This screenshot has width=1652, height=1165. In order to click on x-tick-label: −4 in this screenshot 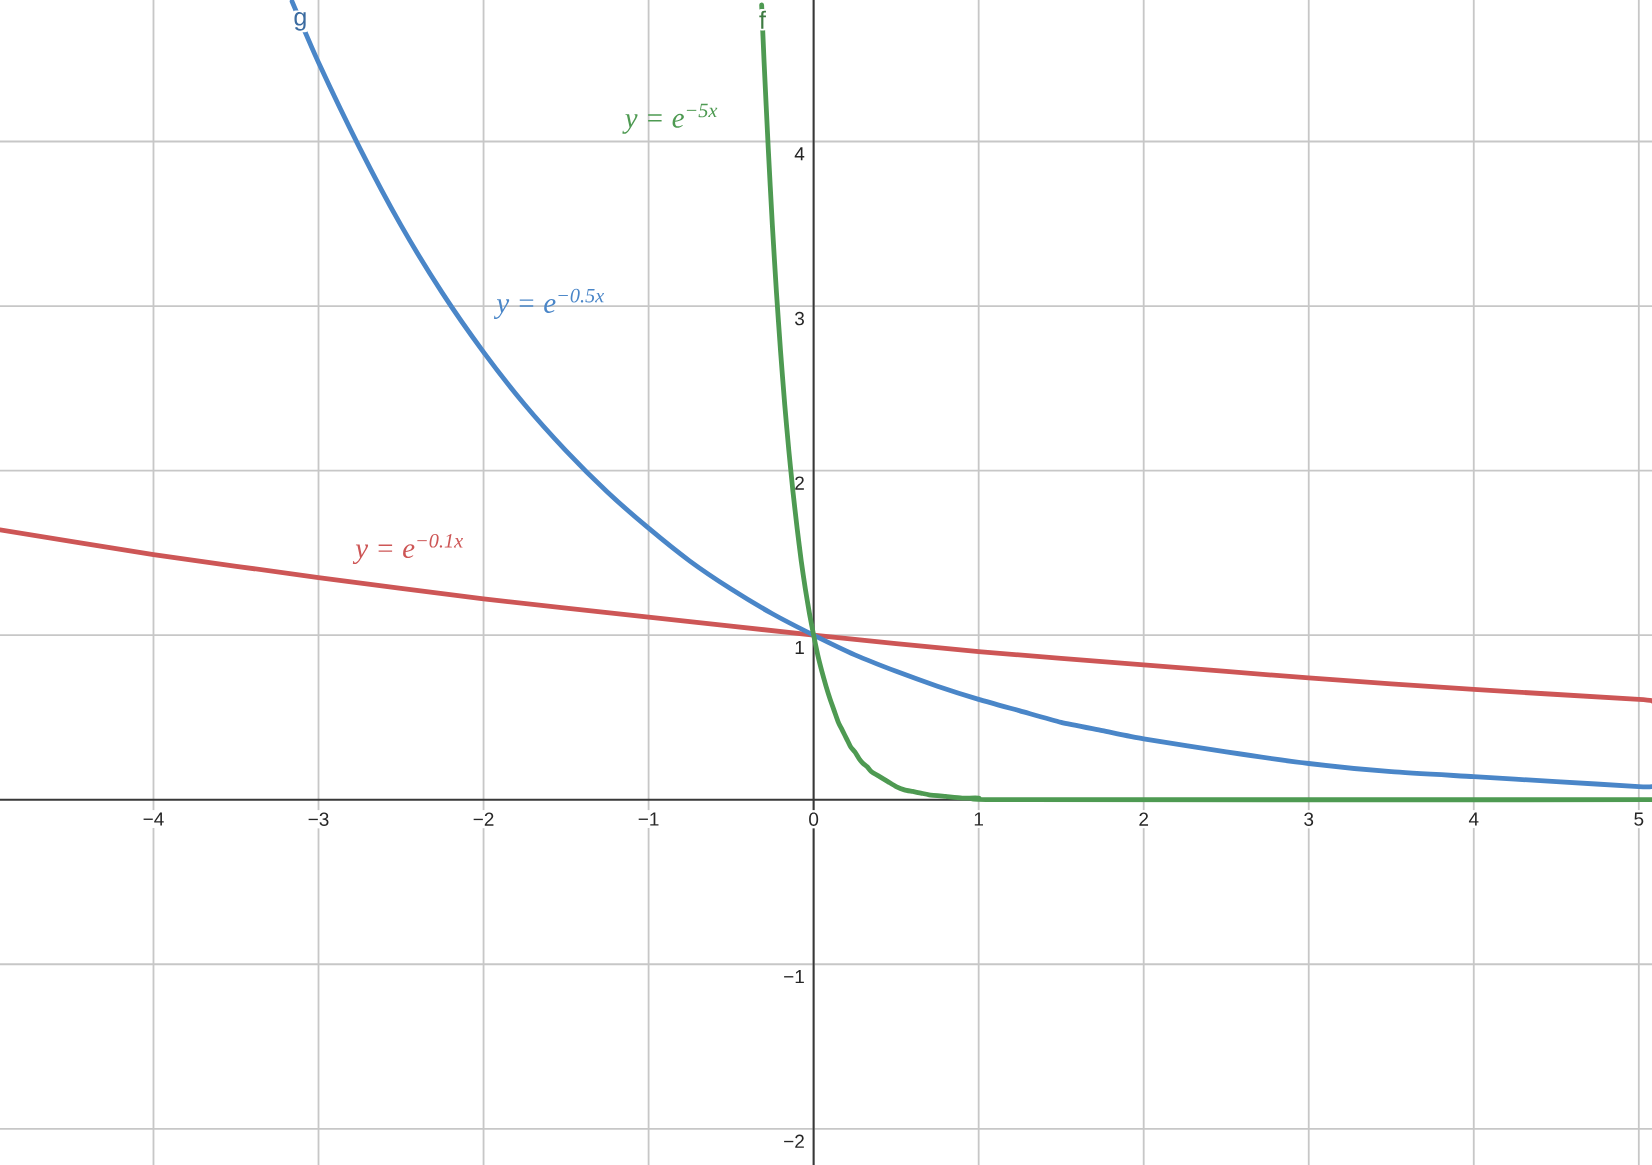, I will do `click(153, 819)`.